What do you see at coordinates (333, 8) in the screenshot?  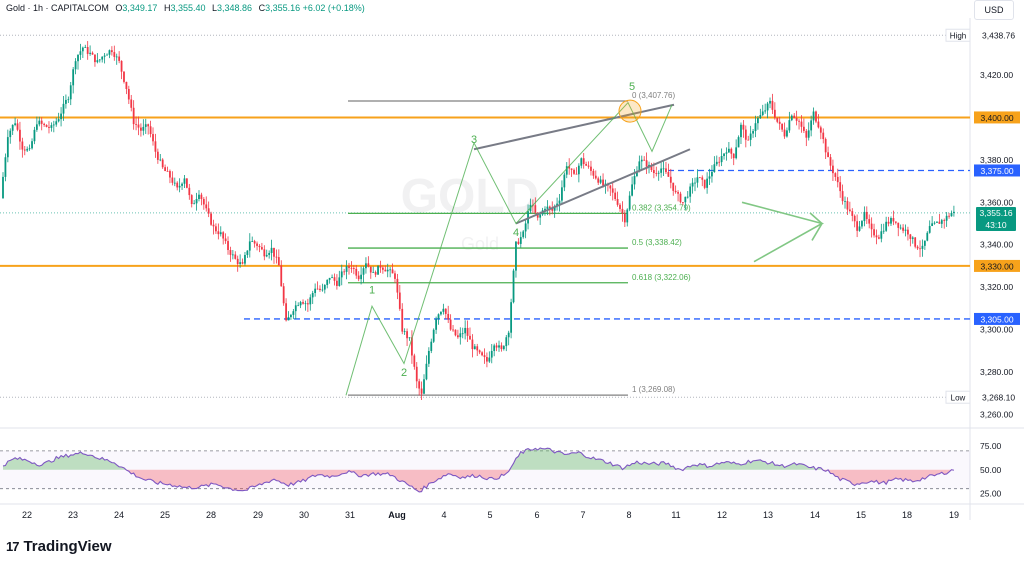 I see `change-value: +6.02 (+0.18%)` at bounding box center [333, 8].